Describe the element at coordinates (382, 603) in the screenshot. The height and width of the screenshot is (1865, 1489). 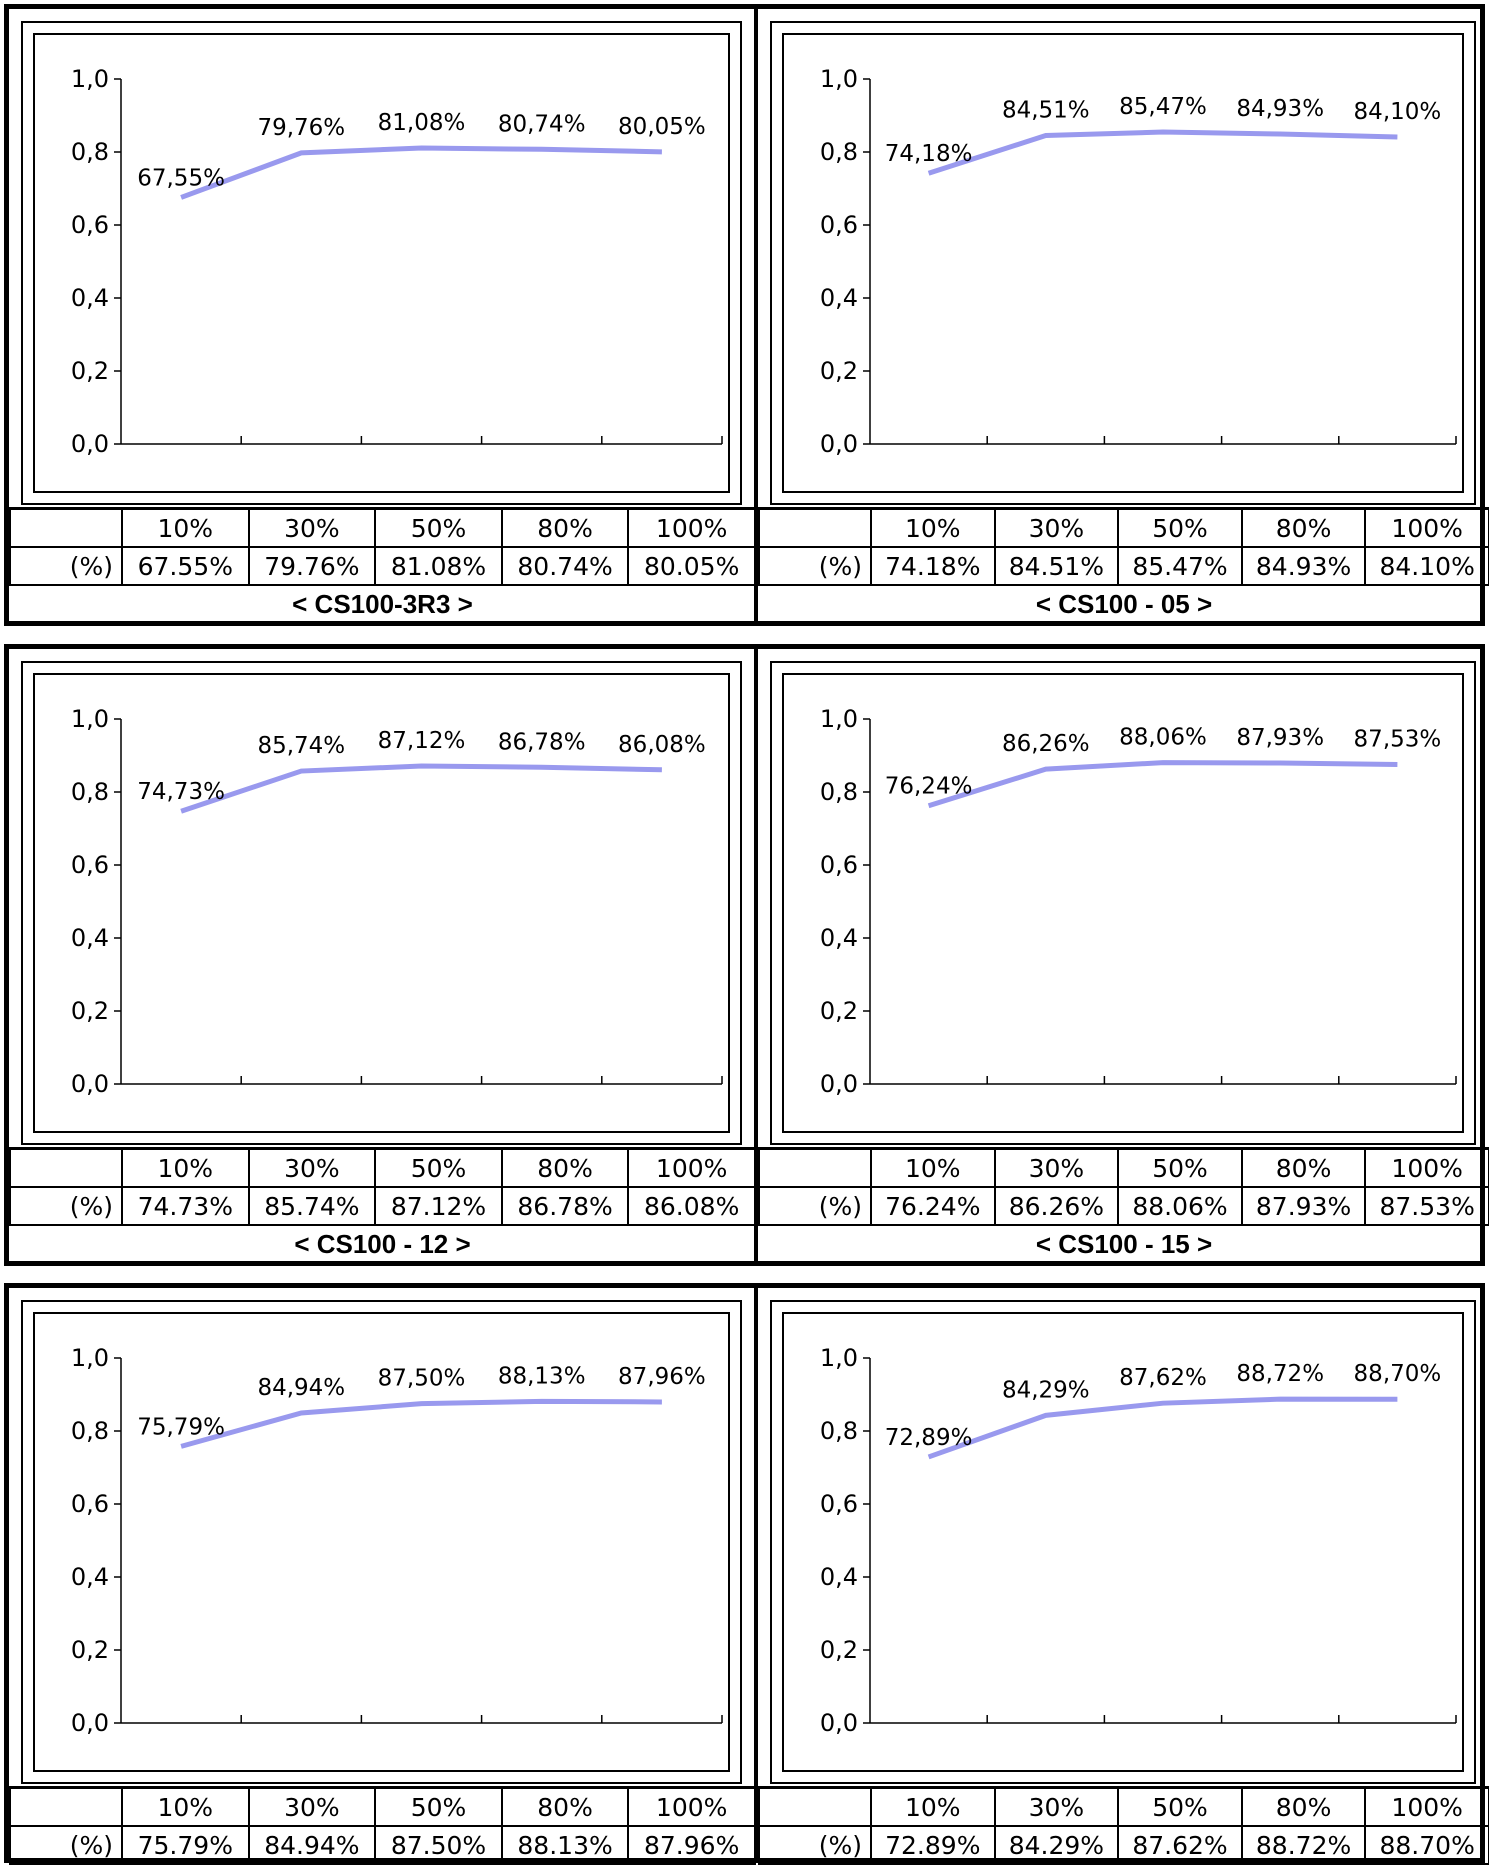
I see `chart-caption: < CS100-3R3 >` at that location.